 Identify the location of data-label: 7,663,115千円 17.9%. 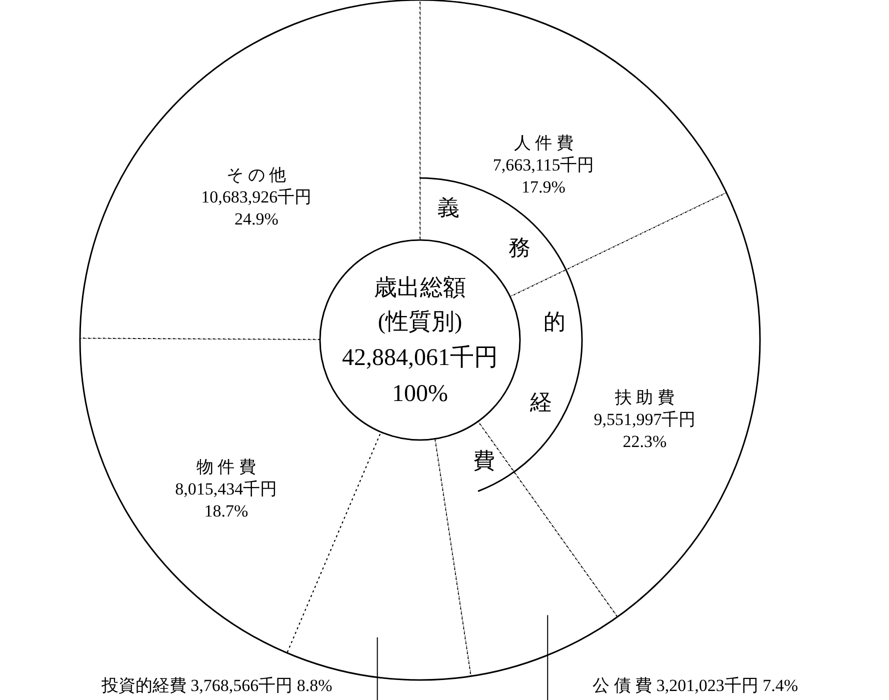
(543, 176).